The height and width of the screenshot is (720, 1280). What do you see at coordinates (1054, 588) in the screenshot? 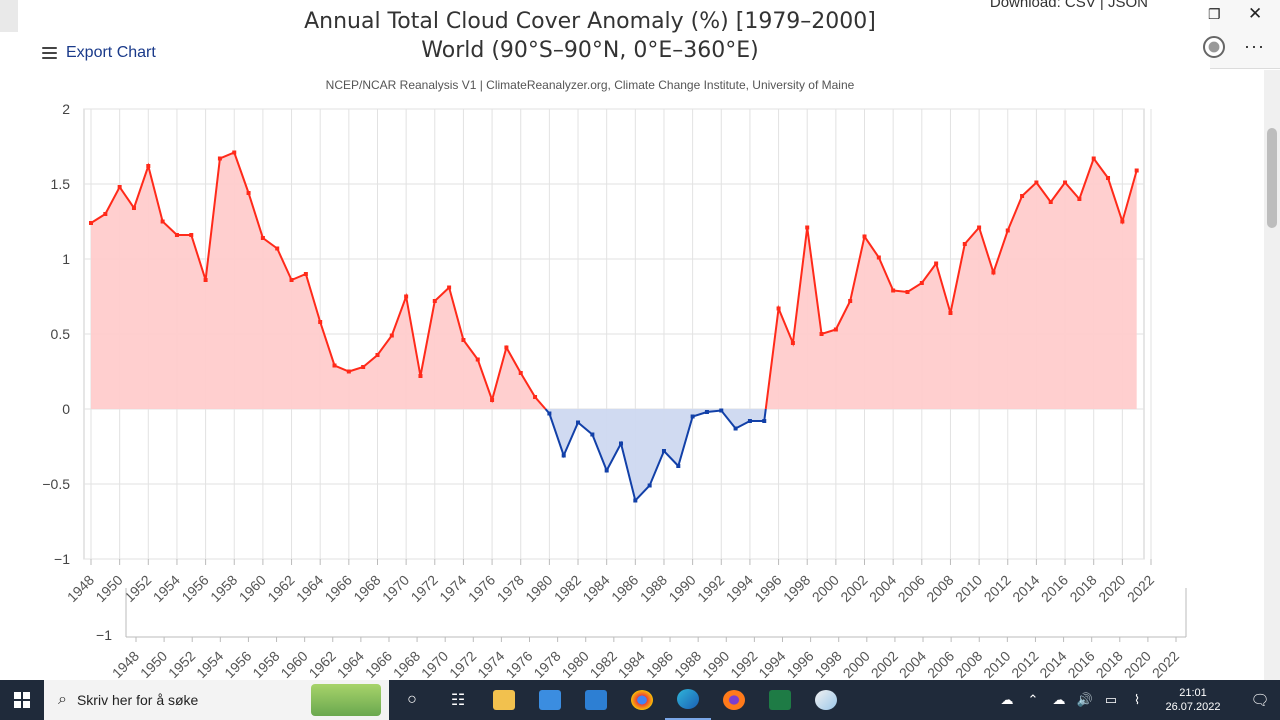
I see `x-tick-label: 2016` at bounding box center [1054, 588].